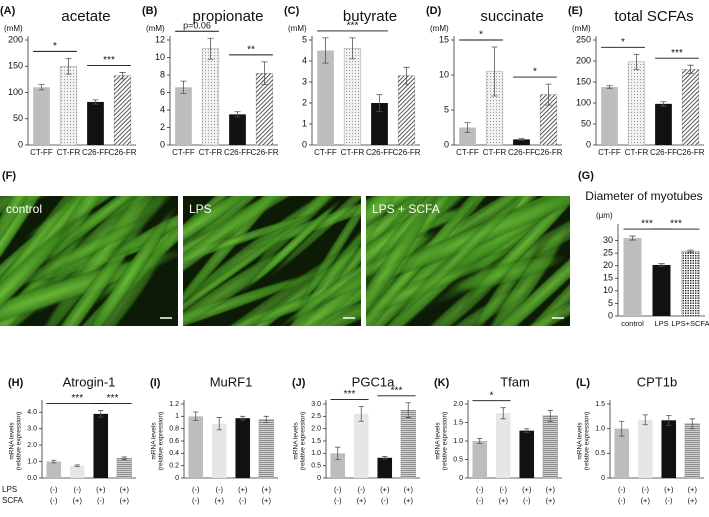 The height and width of the screenshot is (517, 709). I want to click on y-axis-label: (relative expression), so click(161, 441).